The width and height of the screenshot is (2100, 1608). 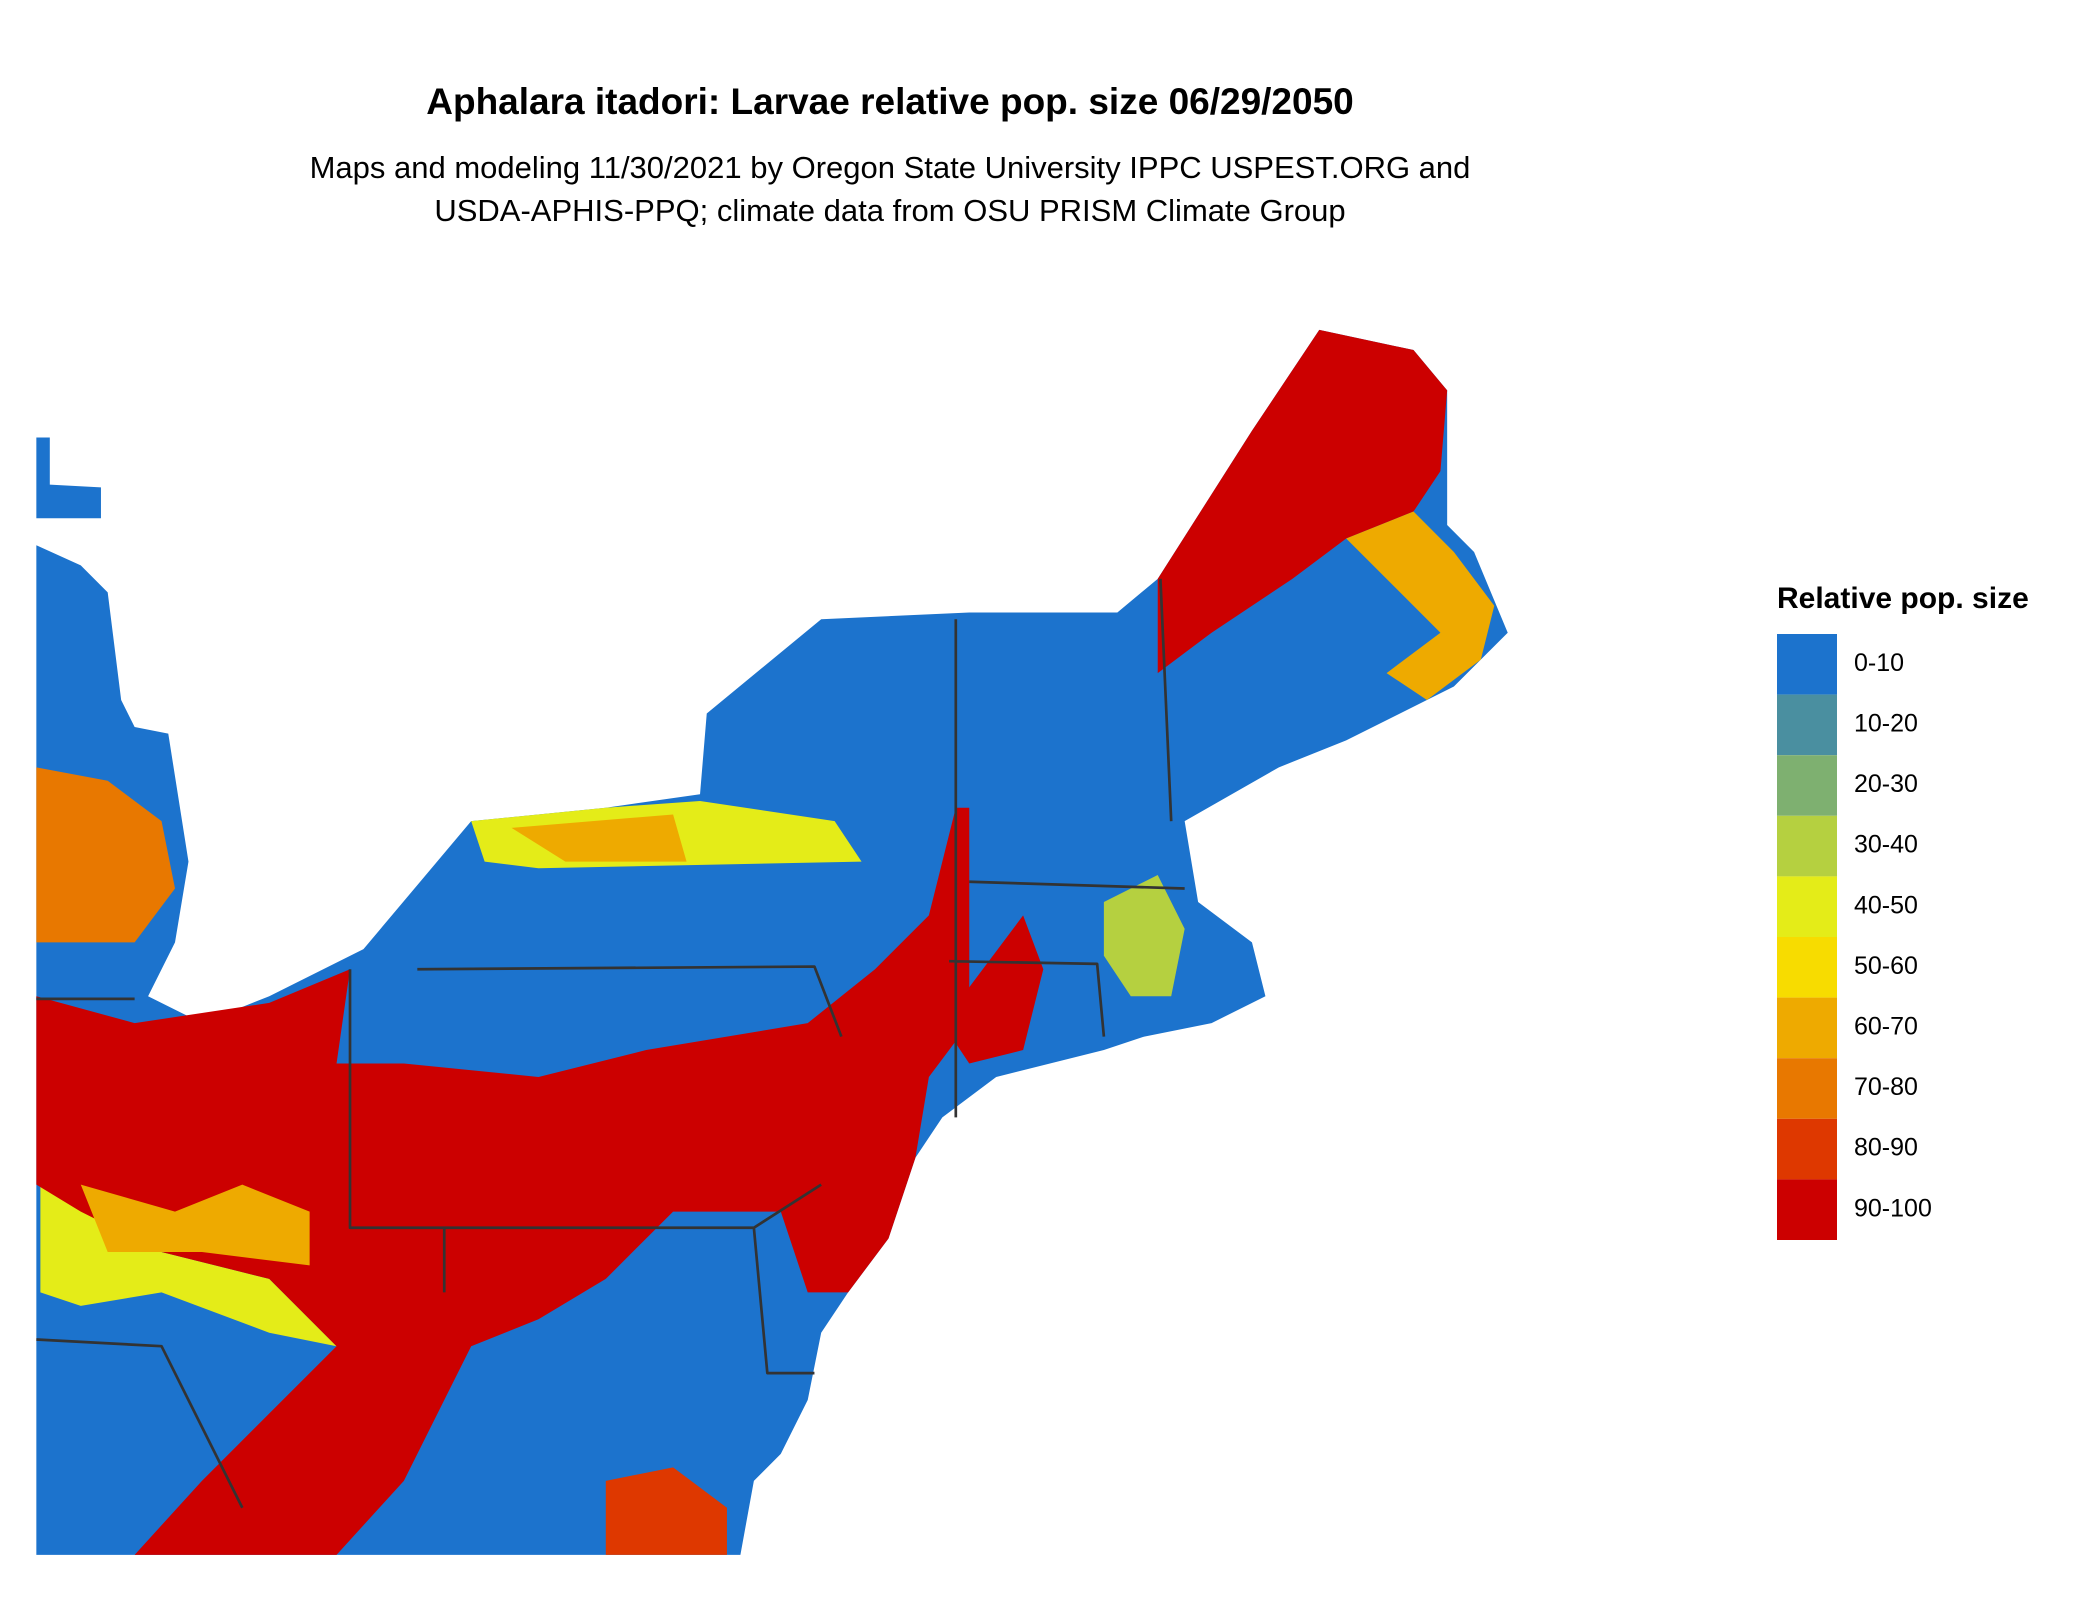 What do you see at coordinates (1886, 784) in the screenshot?
I see `legend-label: 20-30` at bounding box center [1886, 784].